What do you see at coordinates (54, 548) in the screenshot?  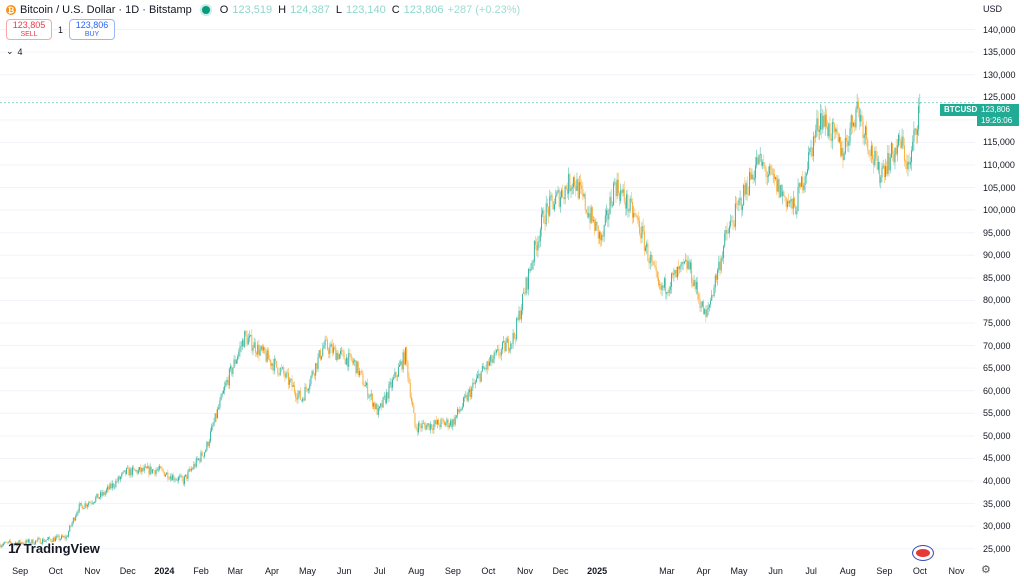 I see `tradingview-logo: 17 TradingView` at bounding box center [54, 548].